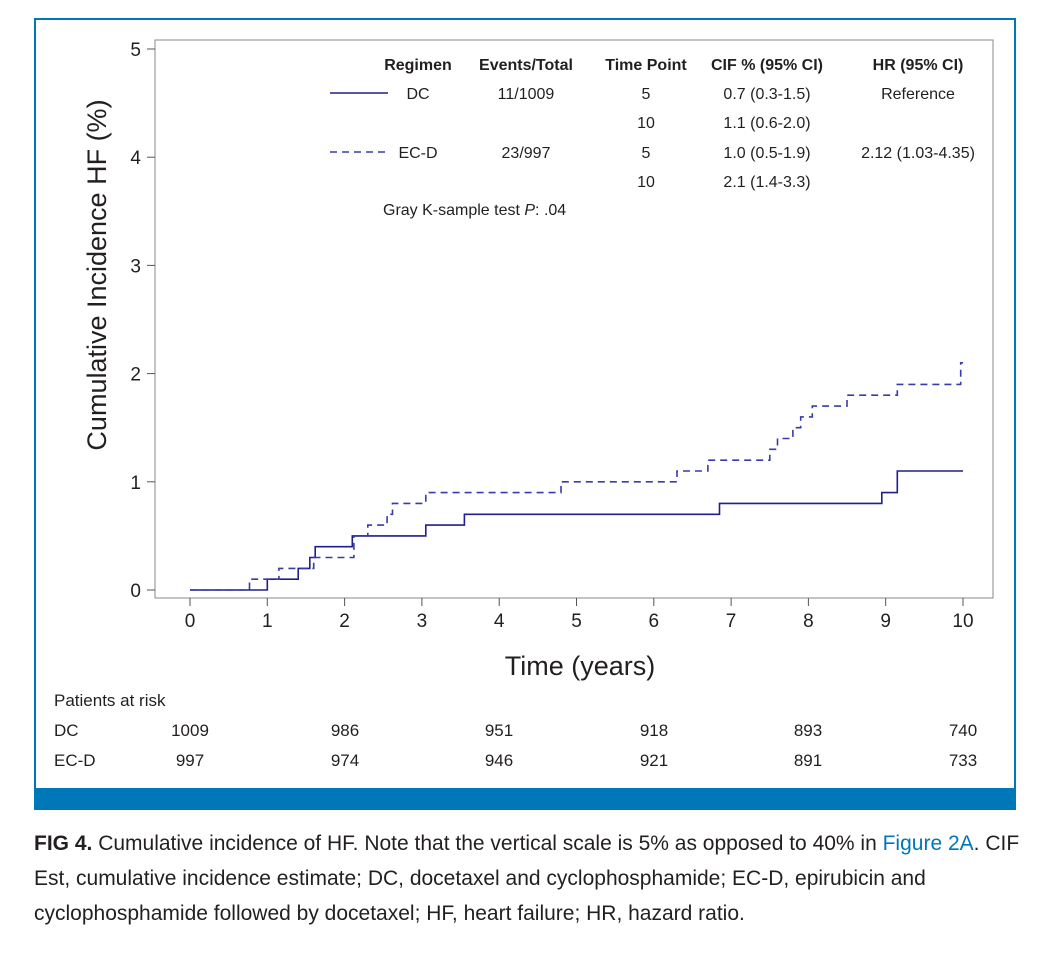 The height and width of the screenshot is (970, 1055). What do you see at coordinates (731, 621) in the screenshot?
I see `x-tick-label: 7` at bounding box center [731, 621].